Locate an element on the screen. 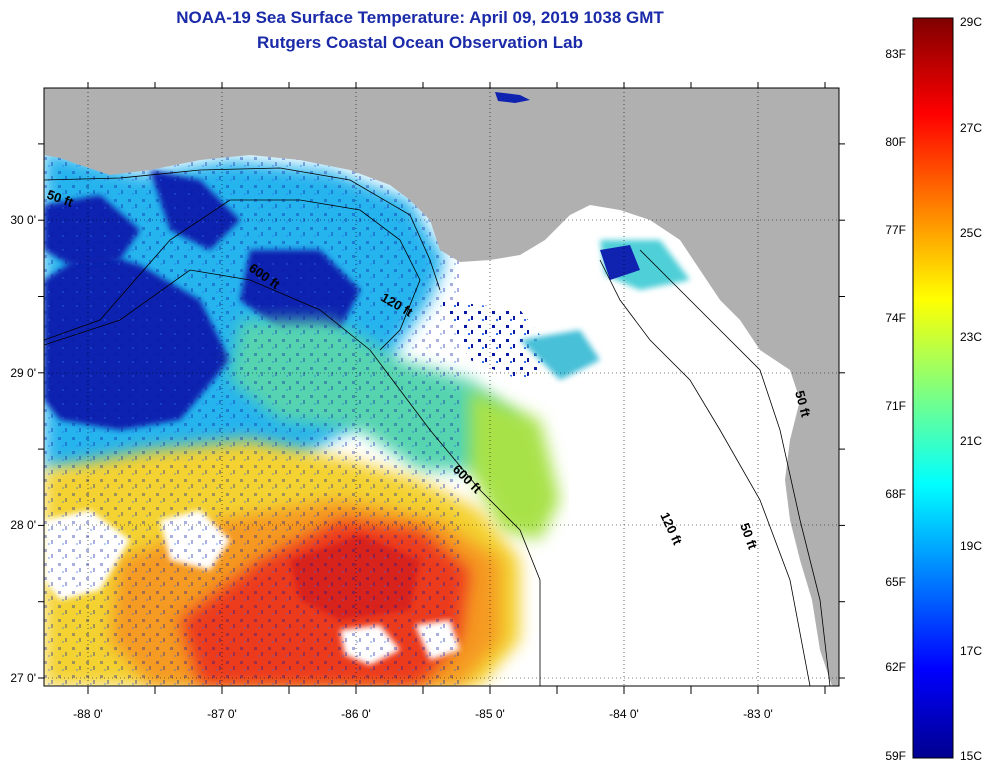  contour-50ft-north is located at coordinates (242, 229).